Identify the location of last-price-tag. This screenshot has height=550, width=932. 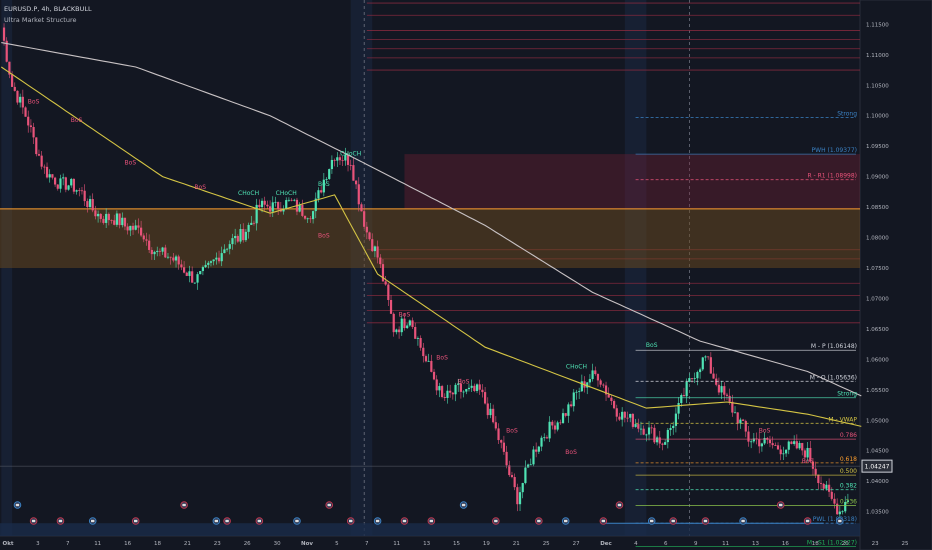
(877, 466).